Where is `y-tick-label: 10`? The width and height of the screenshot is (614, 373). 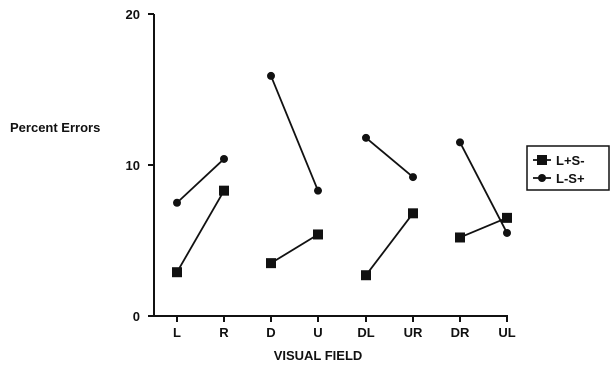
y-tick-label: 10 is located at coordinates (133, 165).